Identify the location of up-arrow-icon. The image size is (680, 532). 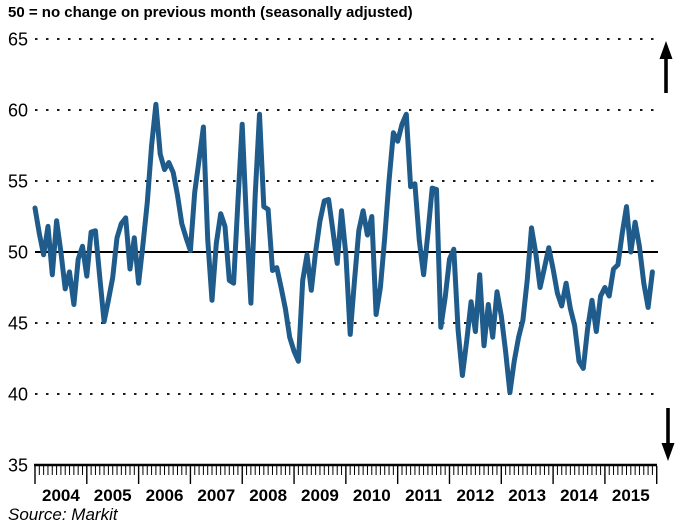
(666, 50).